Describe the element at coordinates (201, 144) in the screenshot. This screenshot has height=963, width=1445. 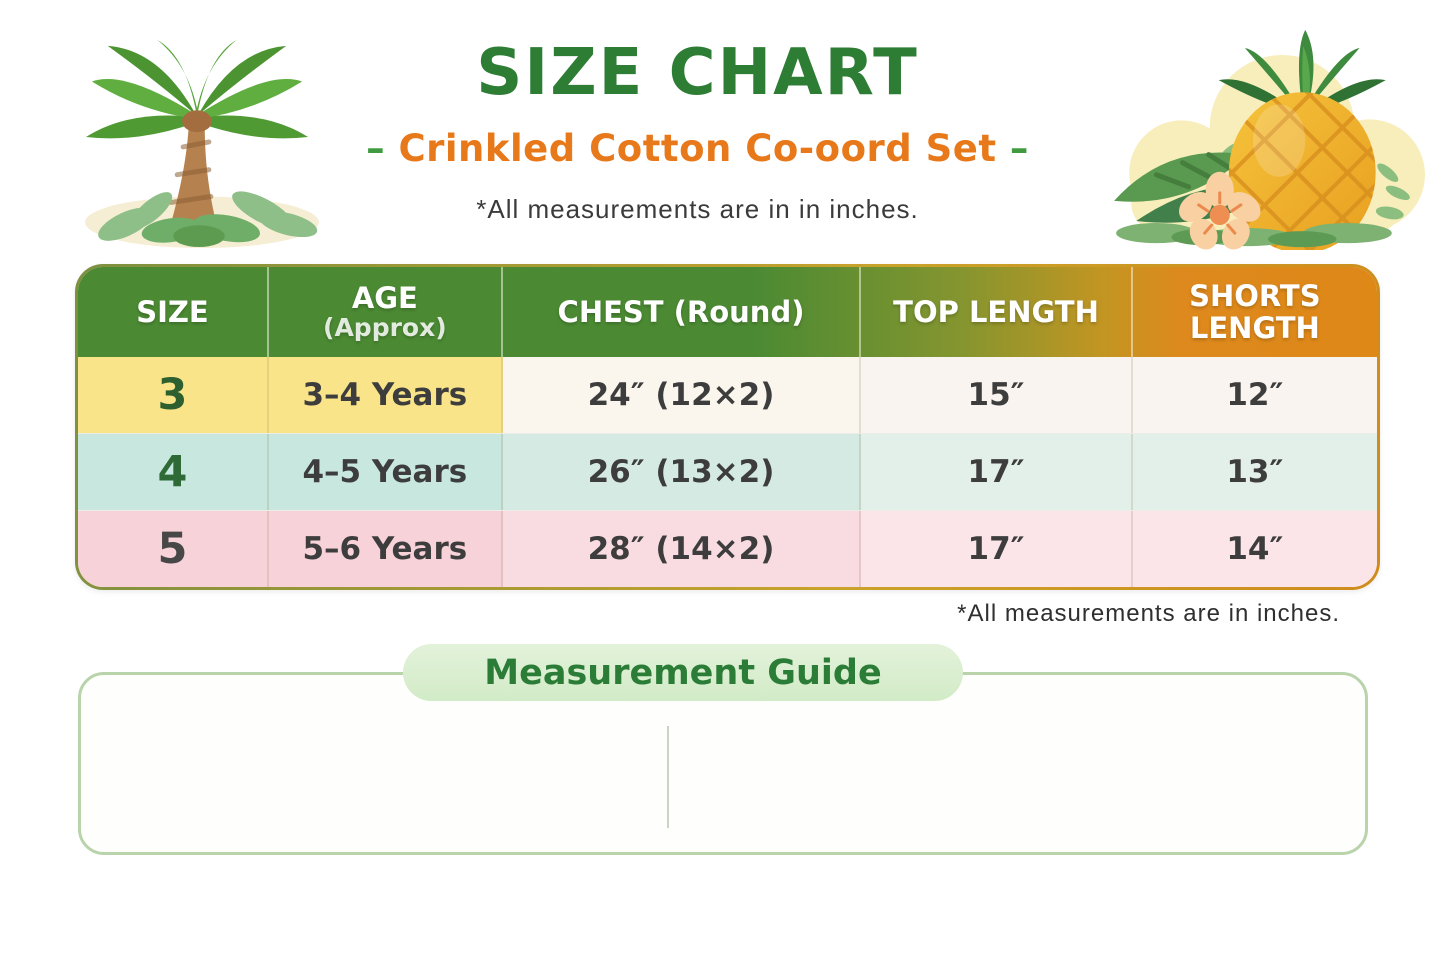
I see `palm-tree-icon` at that location.